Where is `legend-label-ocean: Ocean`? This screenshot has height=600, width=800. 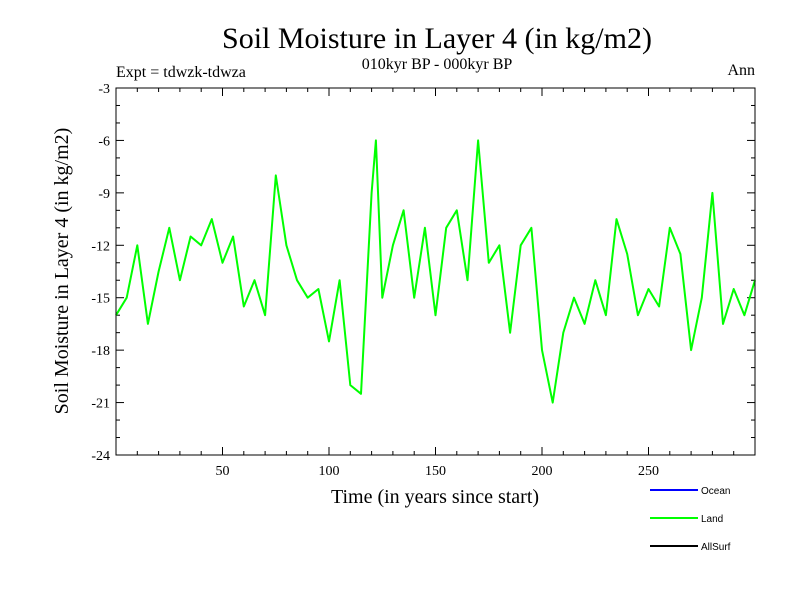
legend-label-ocean: Ocean is located at coordinates (715, 491).